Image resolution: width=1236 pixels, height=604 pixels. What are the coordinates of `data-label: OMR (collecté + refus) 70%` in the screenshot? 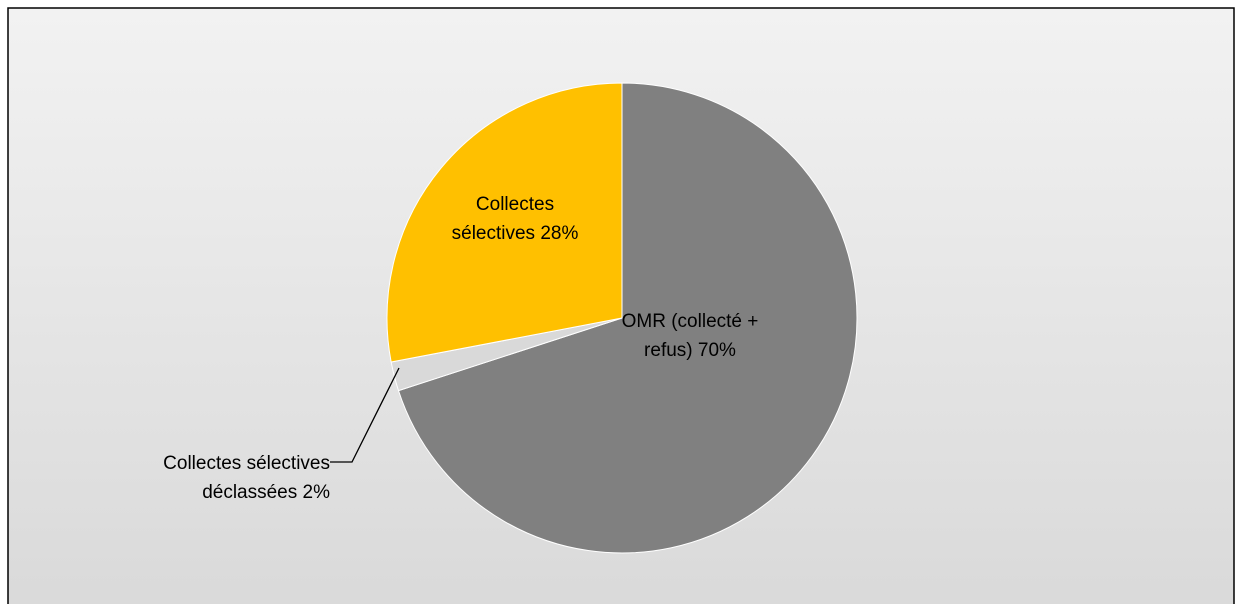 It's located at (690, 336).